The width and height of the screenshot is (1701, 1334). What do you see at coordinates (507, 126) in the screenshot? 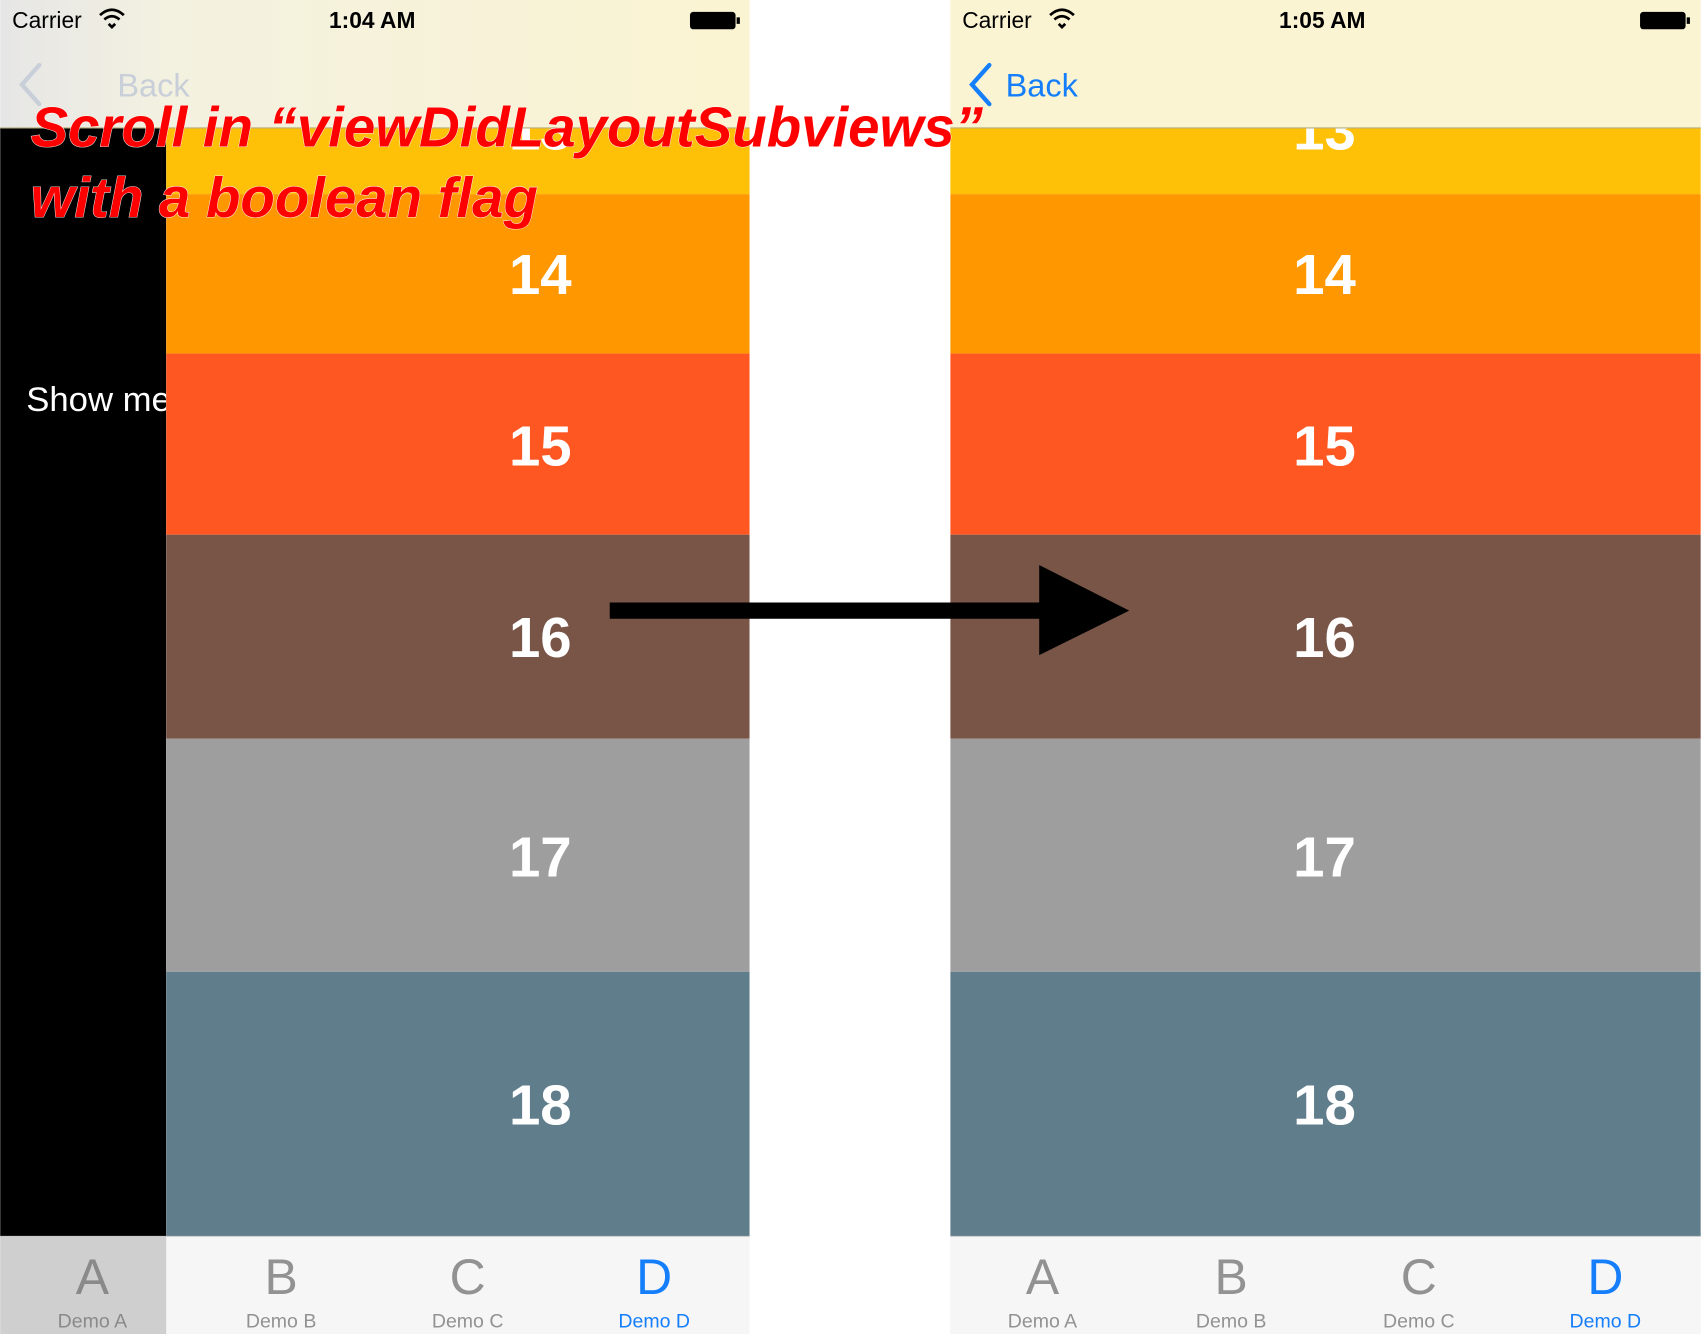
I see `annotation: Scroll in “viewDidLayoutSubviews”` at bounding box center [507, 126].